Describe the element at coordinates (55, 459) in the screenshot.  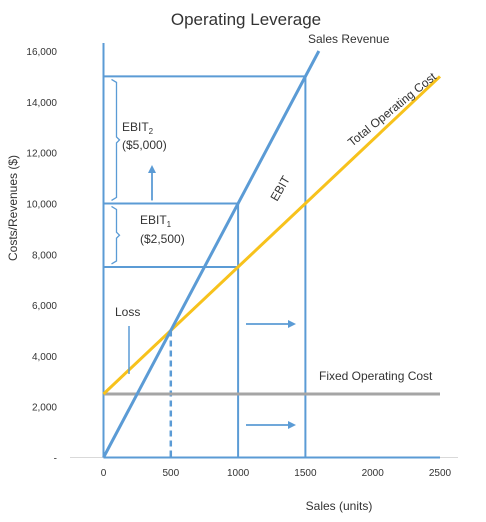
I see `y-tick-label: -` at that location.